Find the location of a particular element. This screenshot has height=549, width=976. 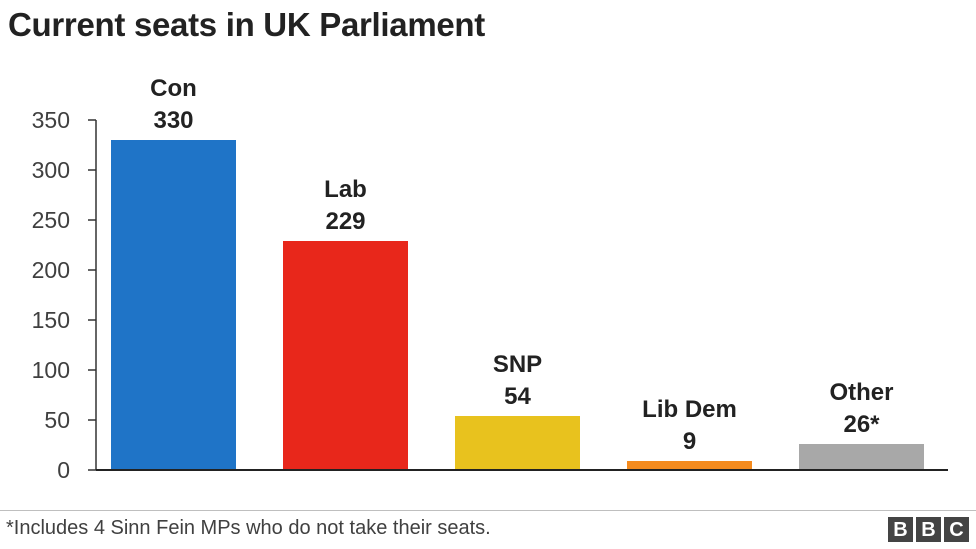

y-tick-label: 50 is located at coordinates (57, 420).